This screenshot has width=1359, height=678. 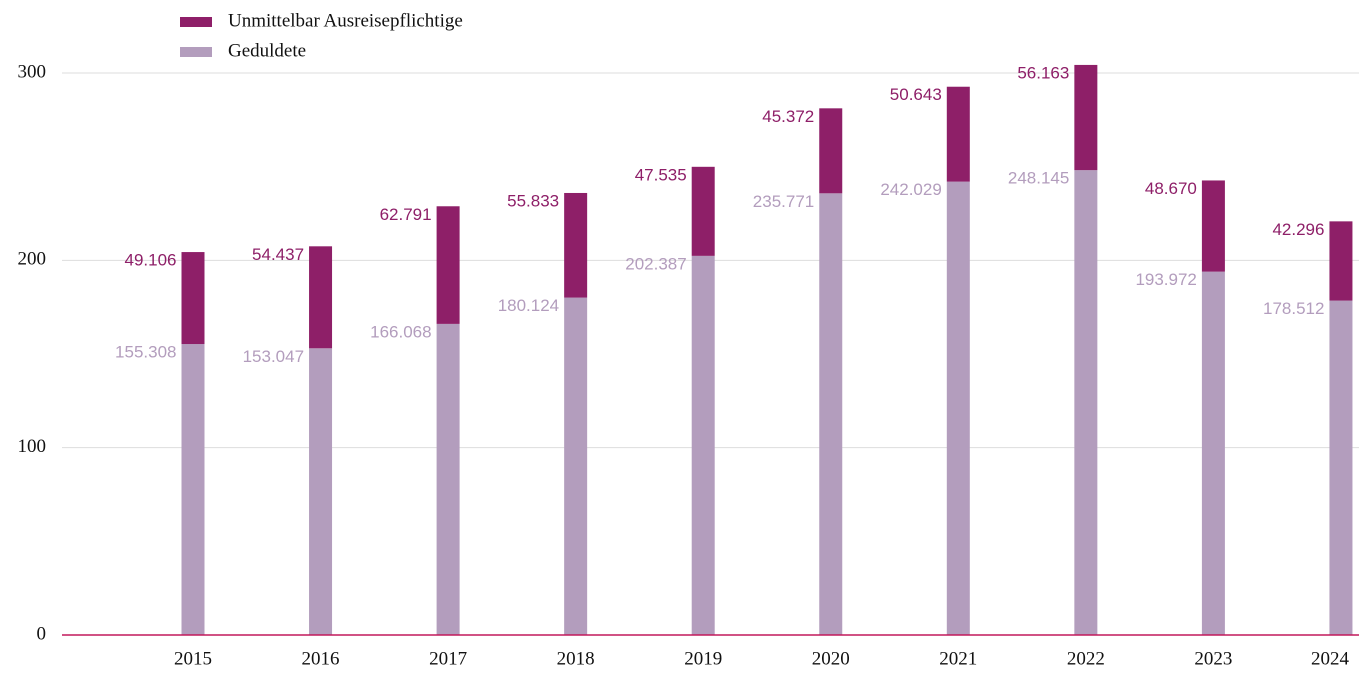 What do you see at coordinates (32, 71) in the screenshot?
I see `y-tick-label: 300` at bounding box center [32, 71].